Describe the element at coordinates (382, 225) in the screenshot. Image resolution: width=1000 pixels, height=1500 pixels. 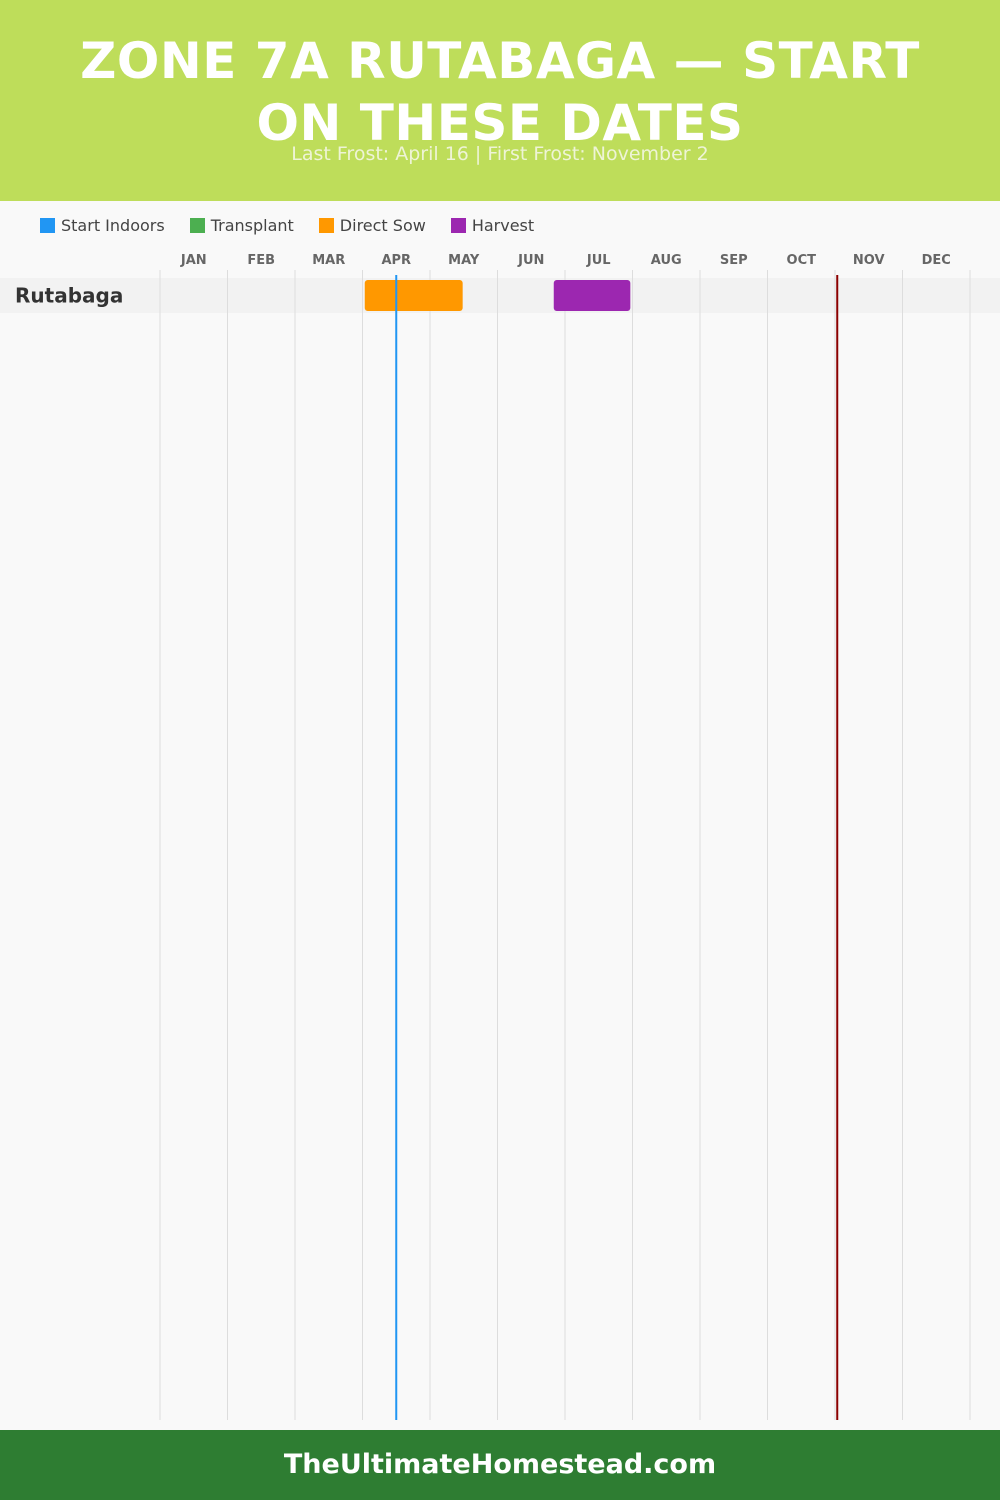
I see `legend-label: Direct Sow` at that location.